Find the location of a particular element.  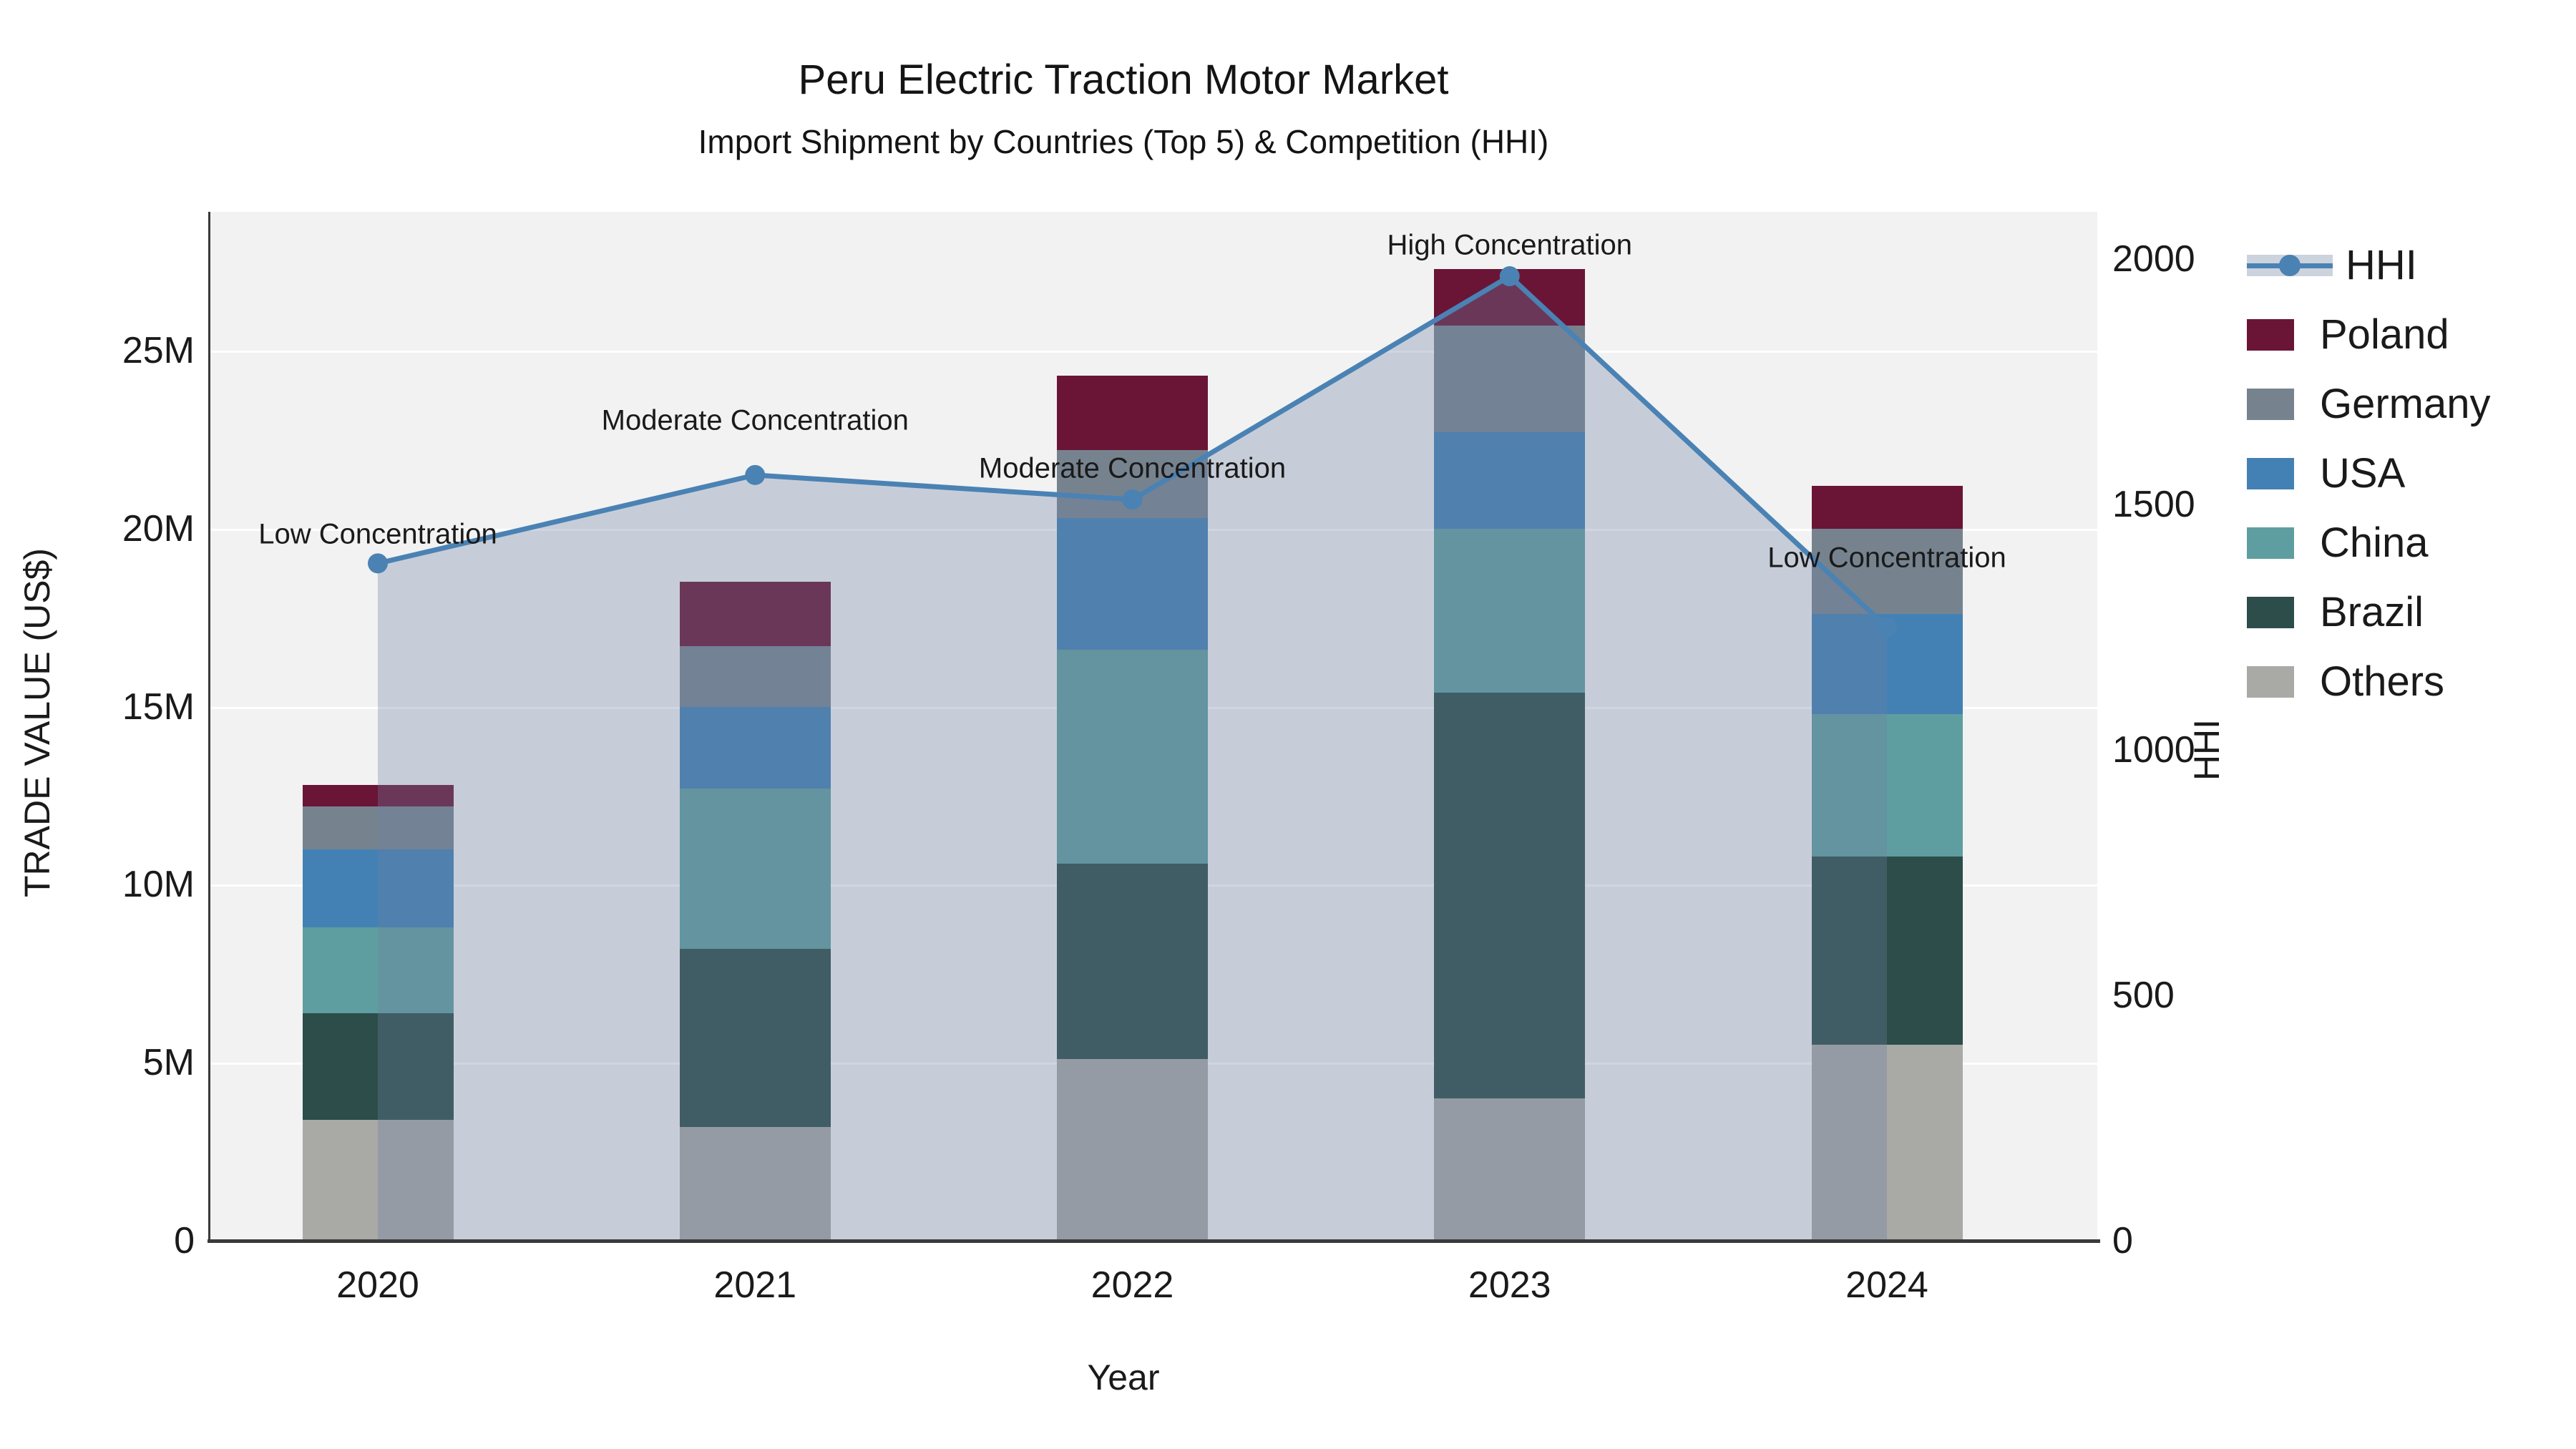

legend-label-others: Others is located at coordinates (2382, 681).